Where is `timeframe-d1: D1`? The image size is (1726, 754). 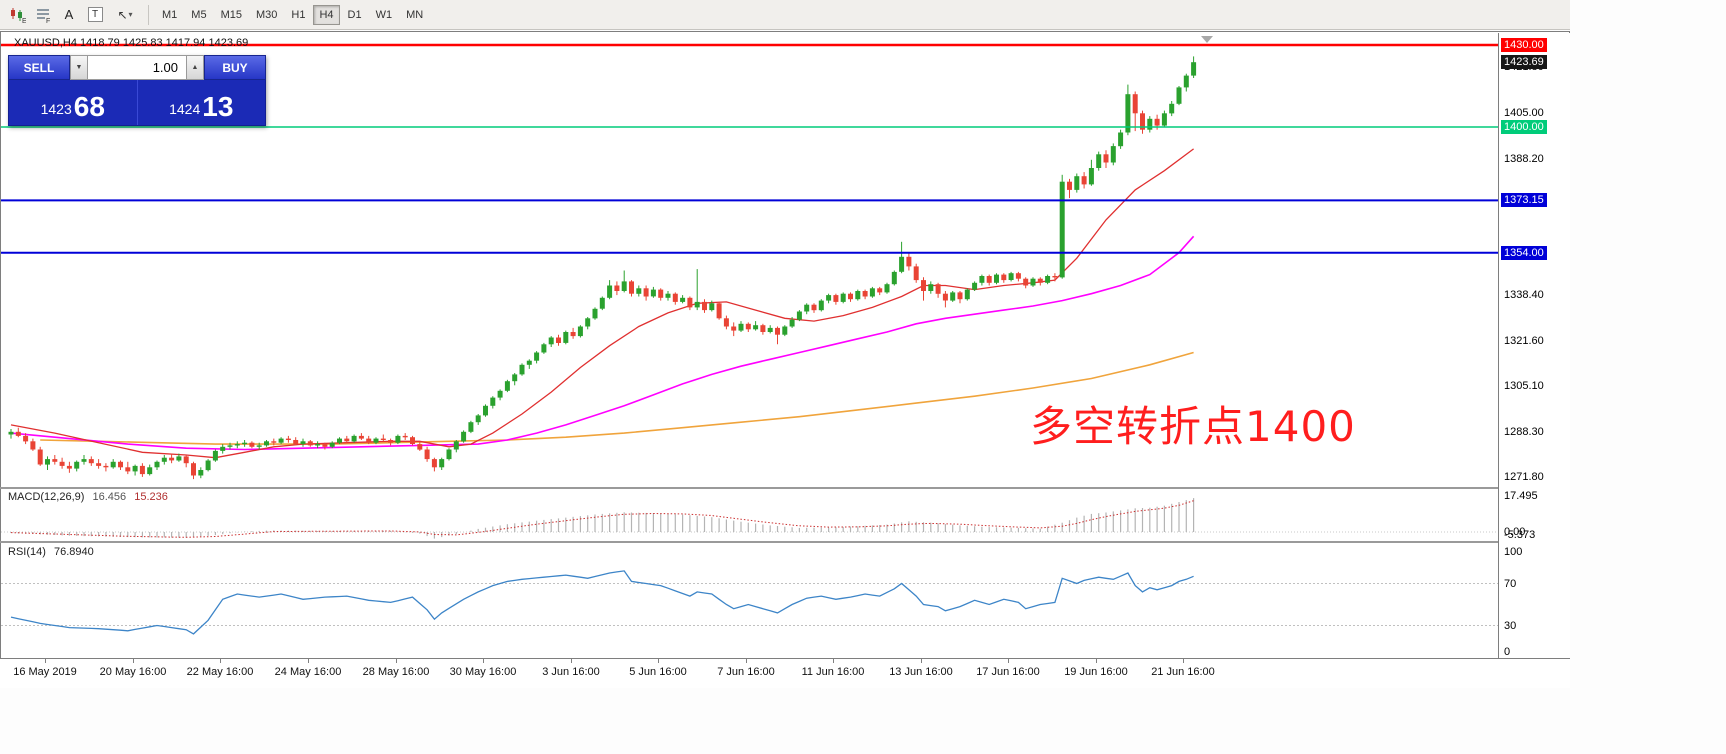 timeframe-d1: D1 is located at coordinates (354, 14).